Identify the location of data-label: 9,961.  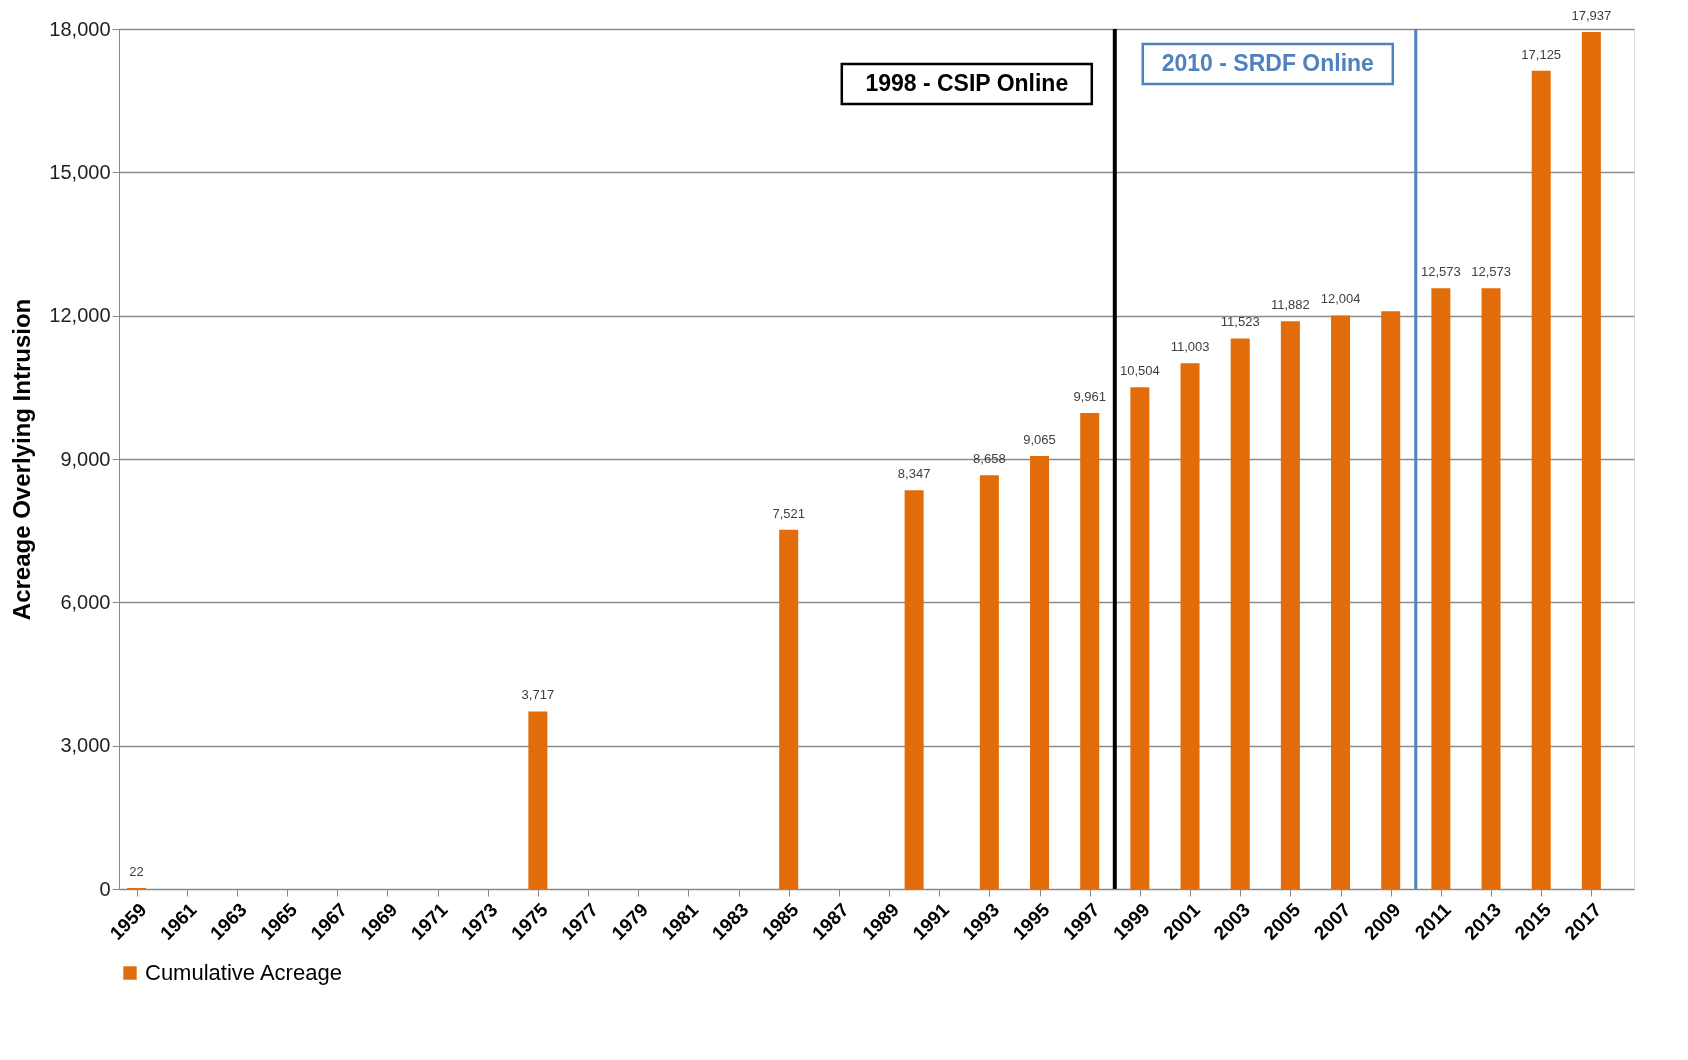
(1089, 397).